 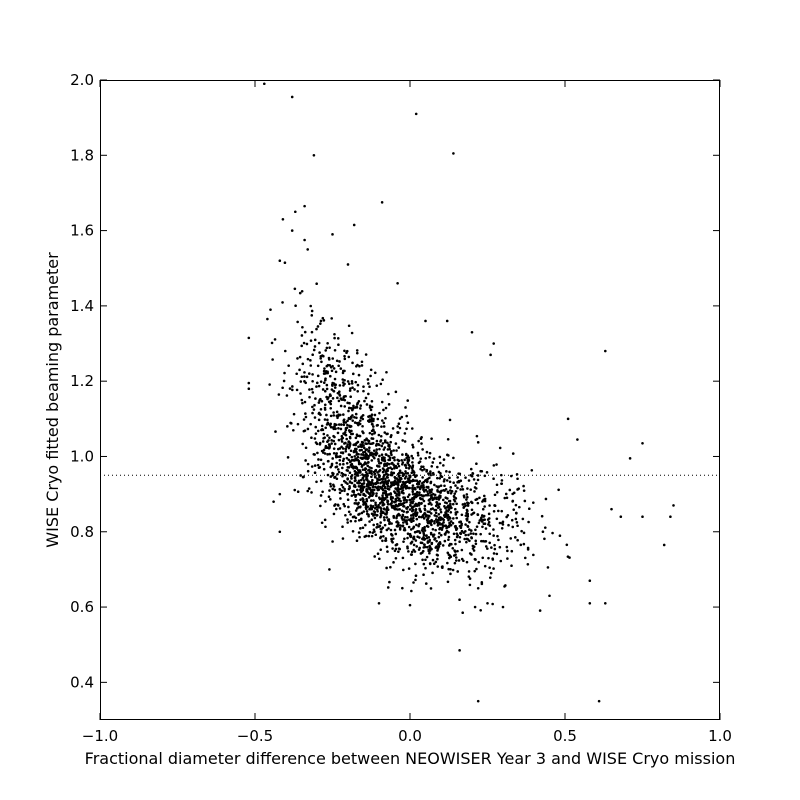 What do you see at coordinates (82, 381) in the screenshot?
I see `y-tick-label: 1.2` at bounding box center [82, 381].